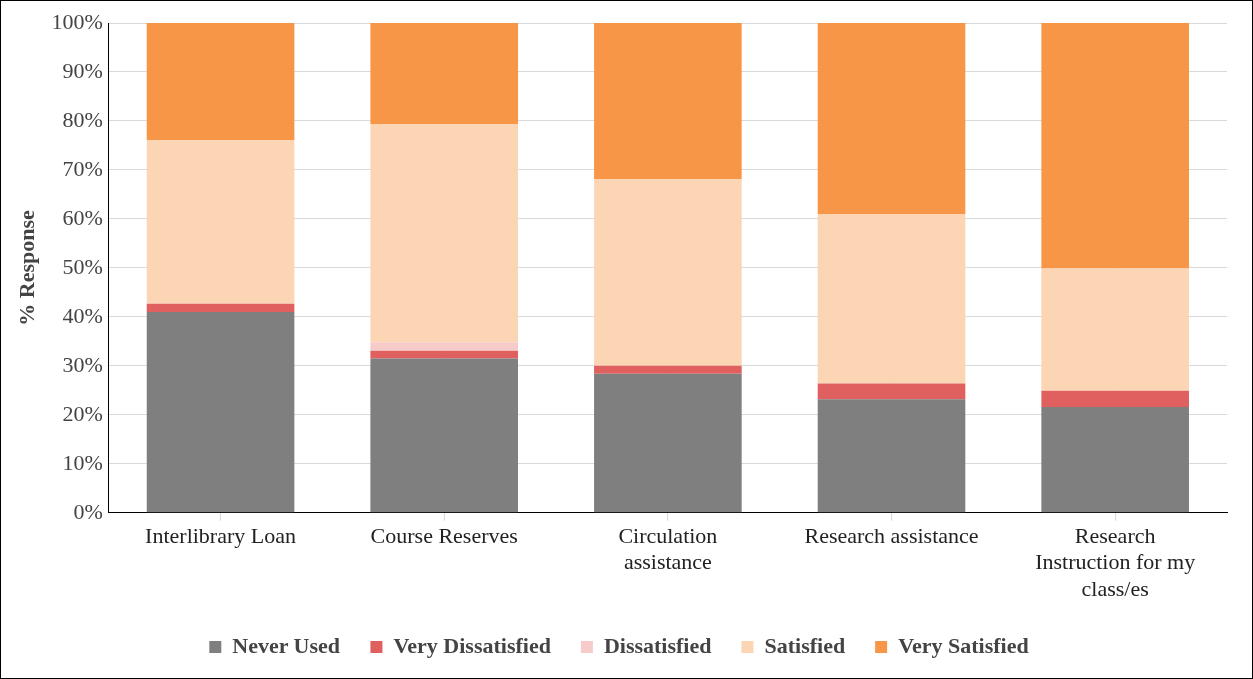  Describe the element at coordinates (26, 267) in the screenshot. I see `y-axis-title: % Response` at that location.